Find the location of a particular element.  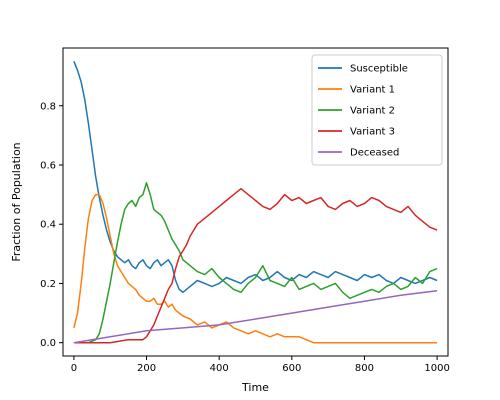

legend-label: Susceptible is located at coordinates (379, 69).